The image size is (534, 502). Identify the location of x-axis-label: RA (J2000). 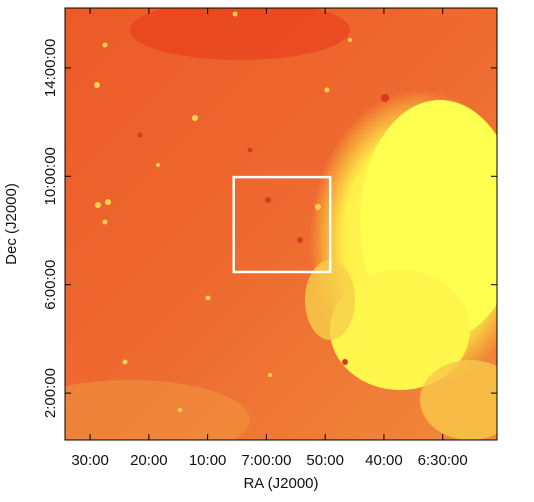
(280, 483).